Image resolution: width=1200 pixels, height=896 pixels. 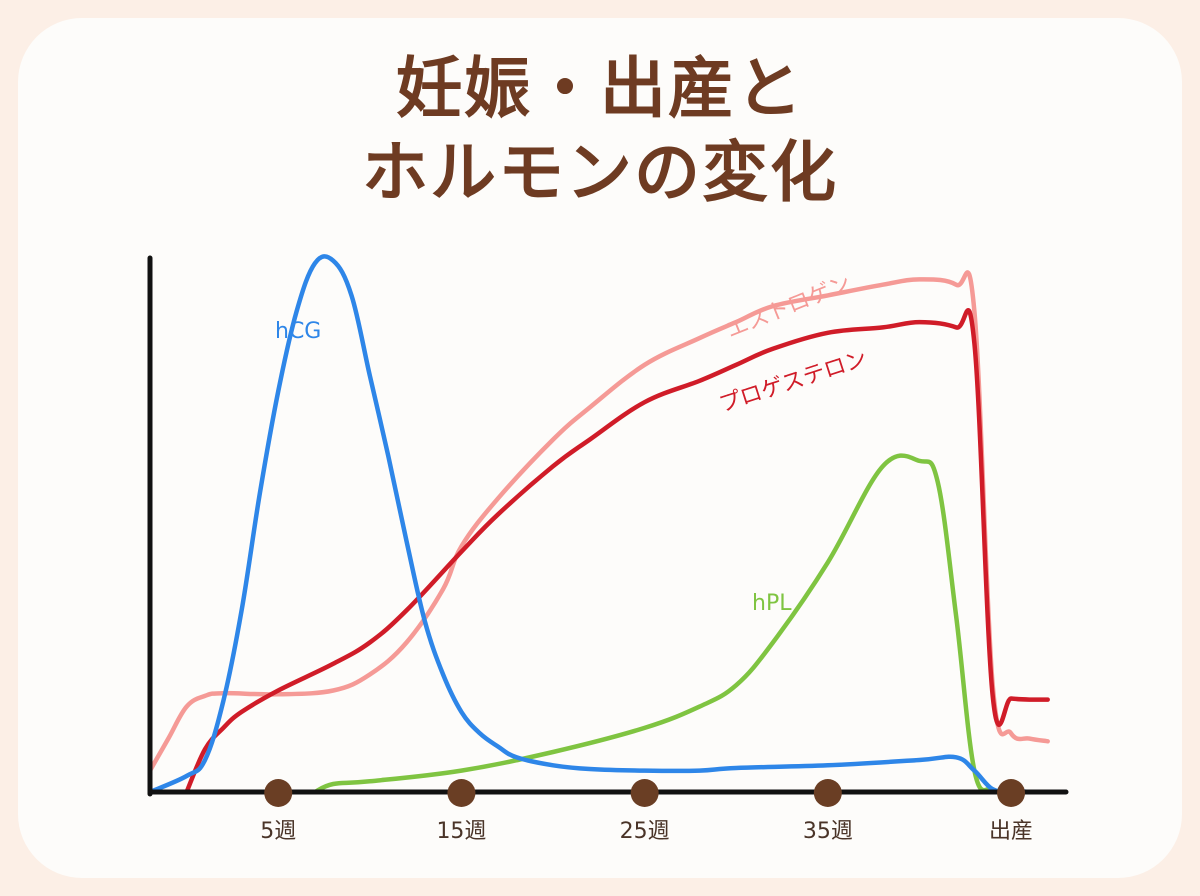 I want to click on x-tick-label: 15週, so click(x=461, y=831).